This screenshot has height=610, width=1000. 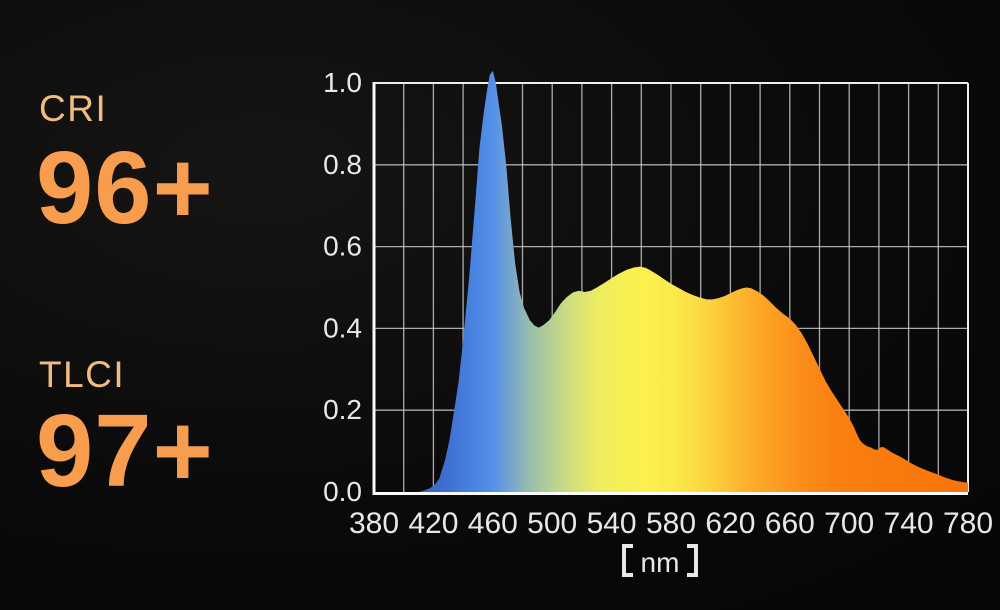 I want to click on x-axis-tick-label: 460, so click(x=493, y=523).